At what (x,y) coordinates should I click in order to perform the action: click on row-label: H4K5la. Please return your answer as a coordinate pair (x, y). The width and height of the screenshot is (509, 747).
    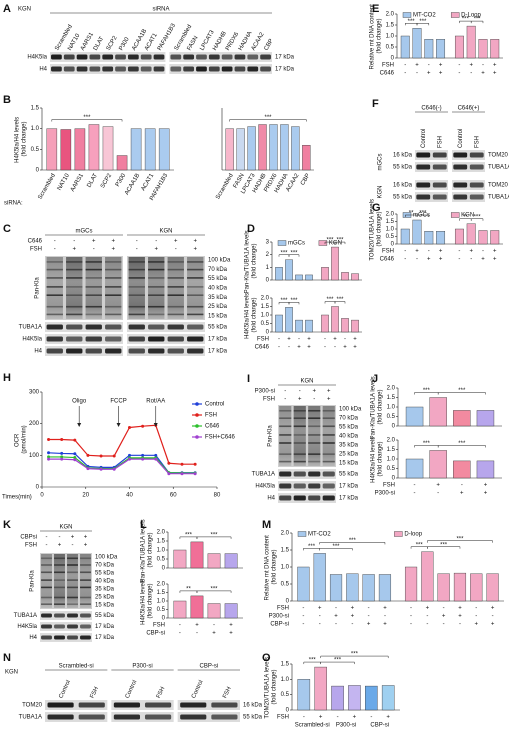
    Looking at the image, I should click on (37, 58).